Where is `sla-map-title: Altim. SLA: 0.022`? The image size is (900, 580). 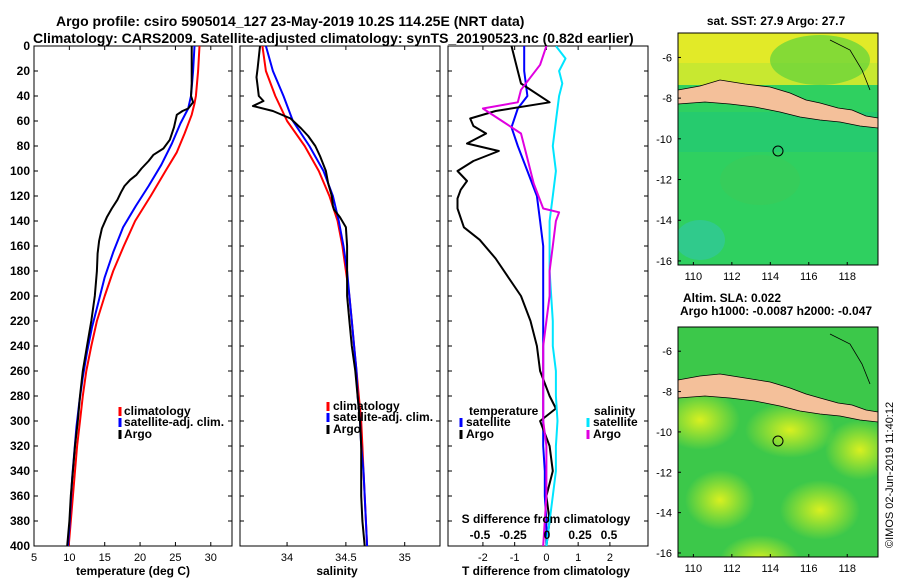
sla-map-title: Altim. SLA: 0.022 is located at coordinates (732, 298).